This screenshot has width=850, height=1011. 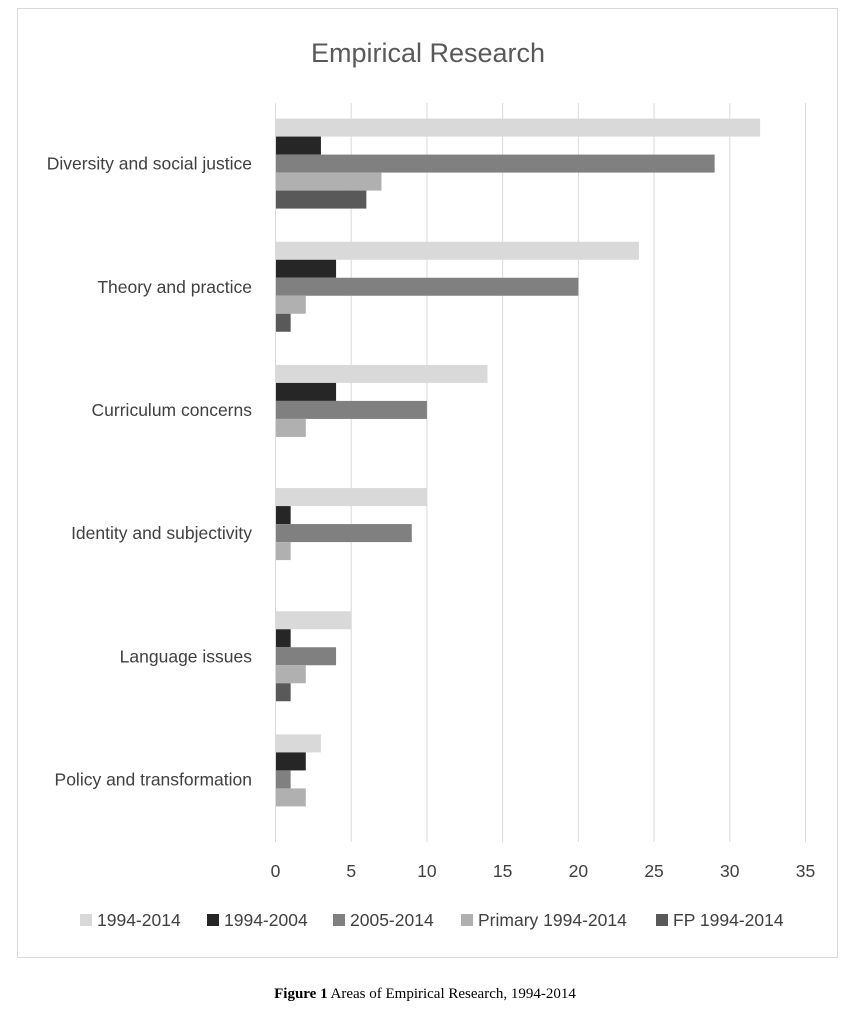 I want to click on x-tick-label: 35, so click(x=805, y=871).